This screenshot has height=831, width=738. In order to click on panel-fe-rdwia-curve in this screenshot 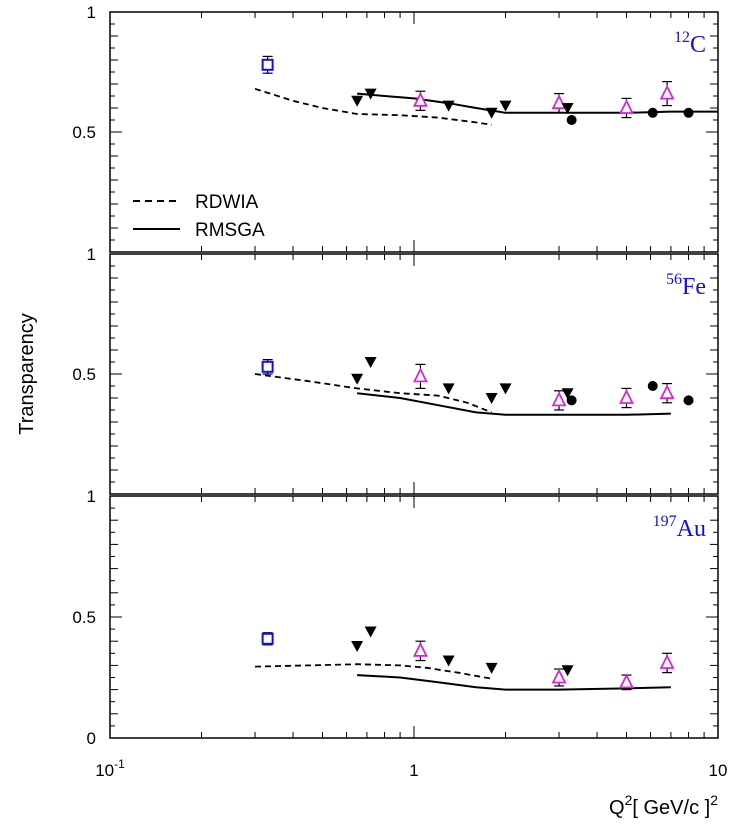, I will do `click(373, 393)`.